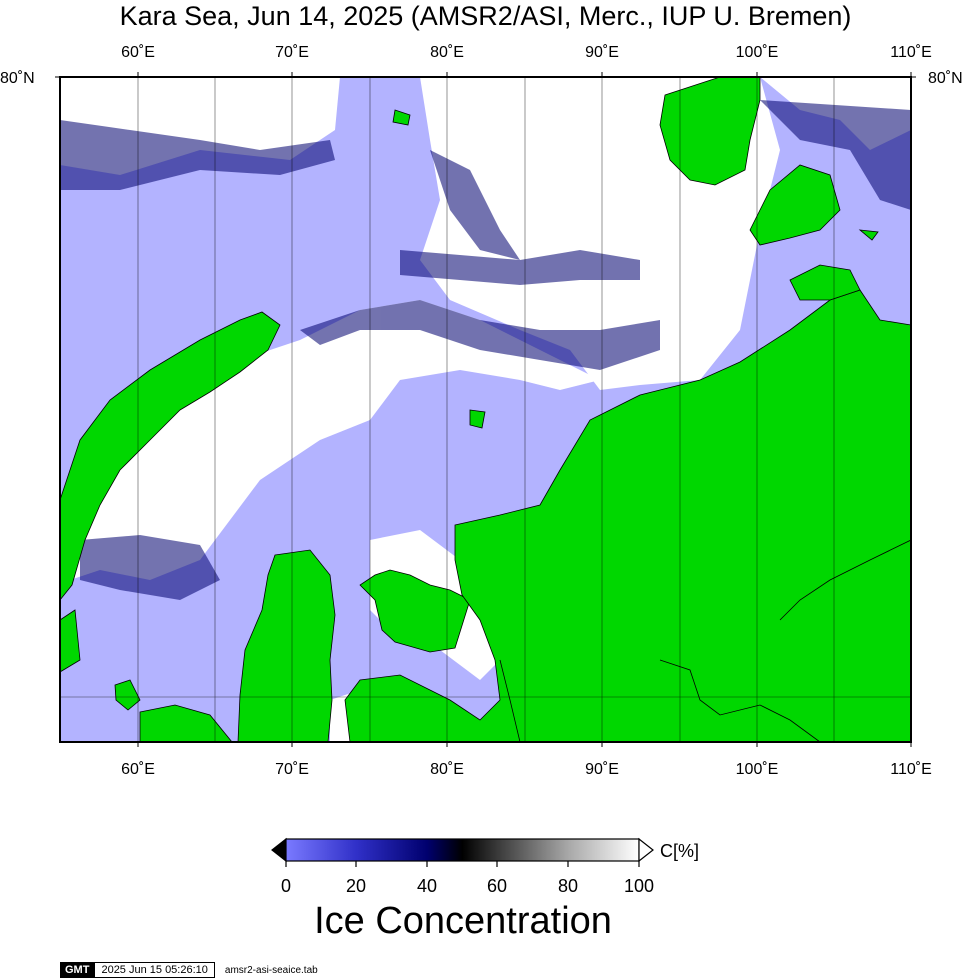  Describe the element at coordinates (286, 886) in the screenshot. I see `colorbar-tick-0: 0` at that location.